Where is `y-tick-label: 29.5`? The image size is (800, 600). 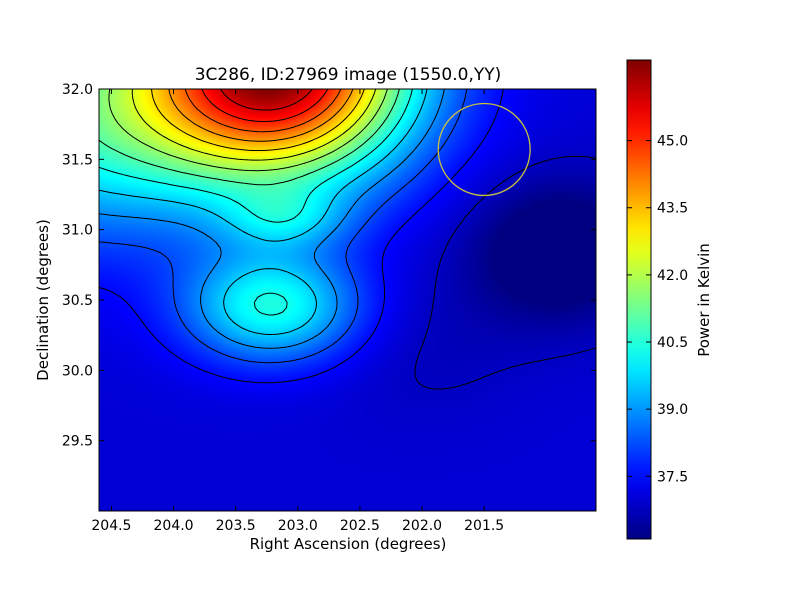
y-tick-label: 29.5 is located at coordinates (77, 442).